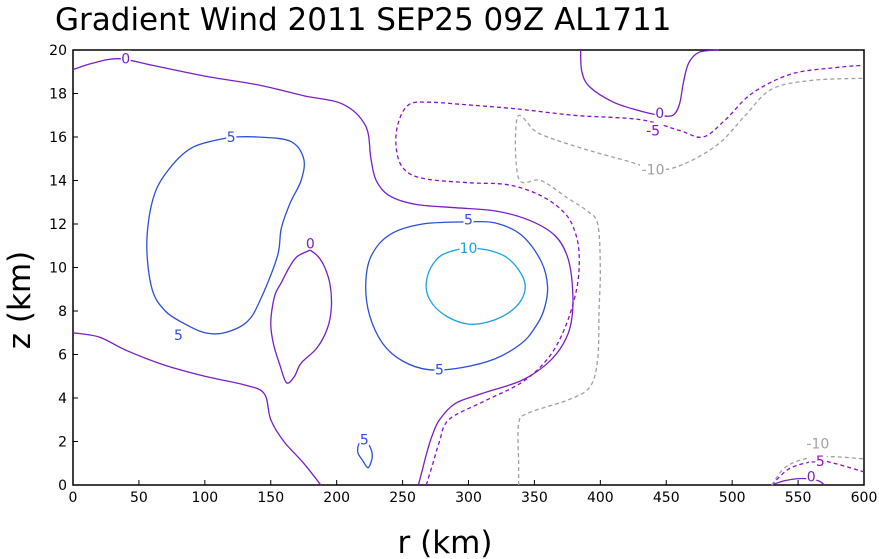 This screenshot has width=879, height=559. Describe the element at coordinates (732, 498) in the screenshot. I see `x-tick-label: 500` at that location.